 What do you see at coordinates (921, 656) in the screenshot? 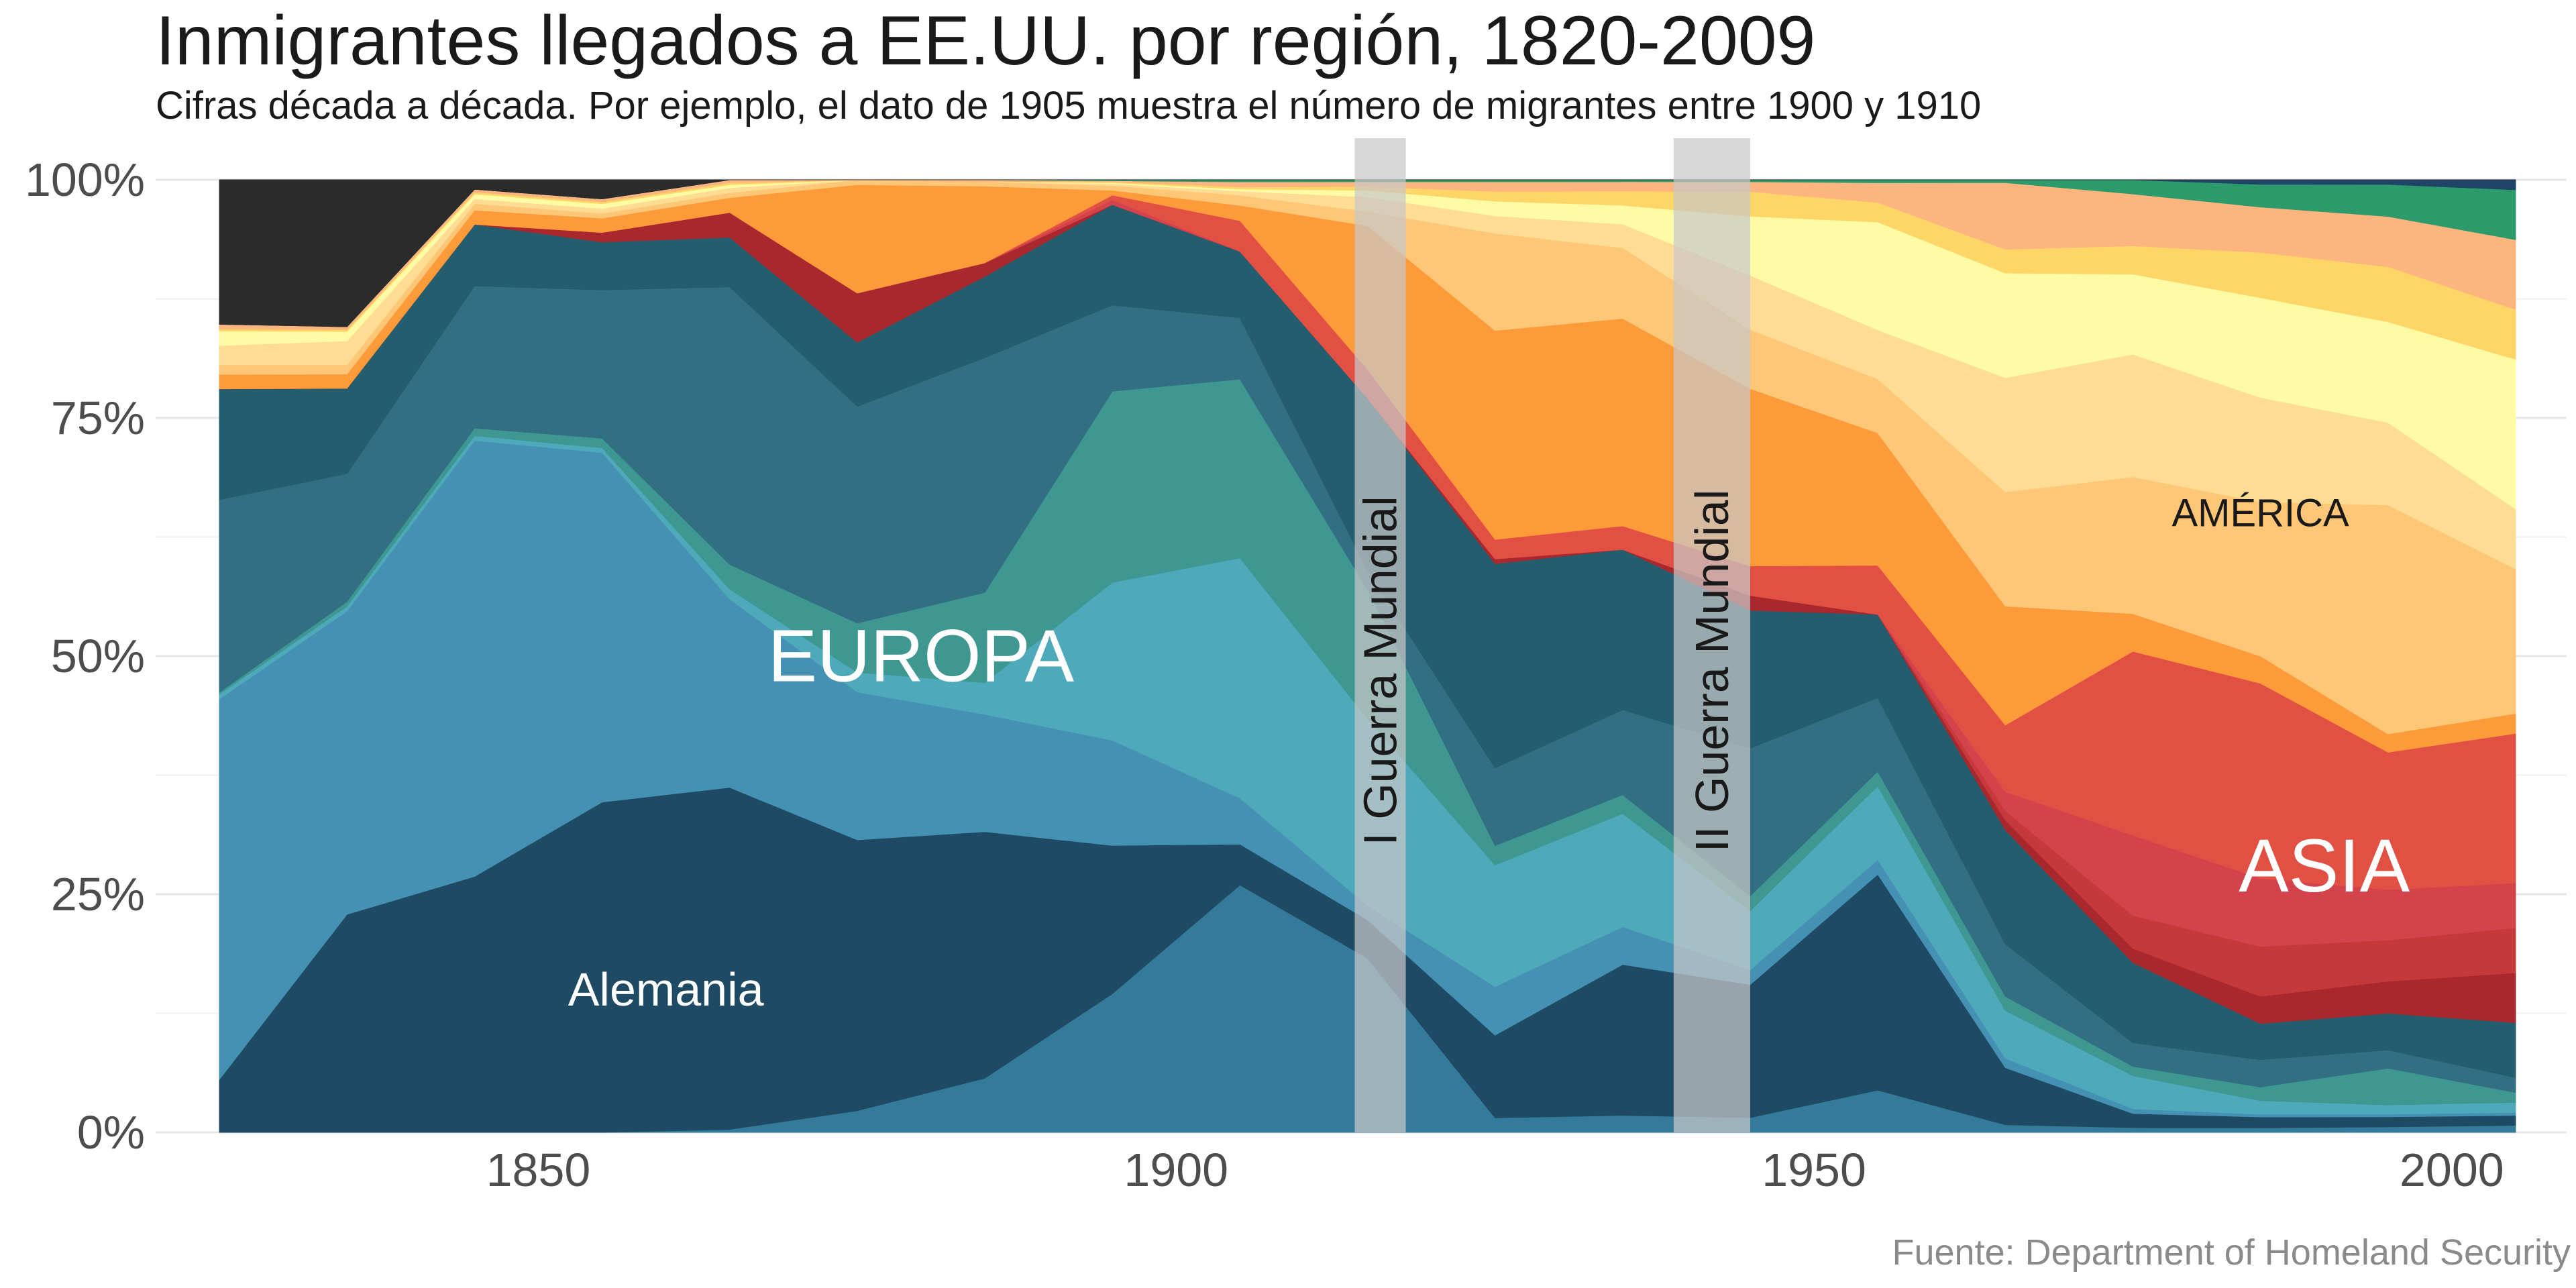
I see `annotation-label-1: EUROPA` at bounding box center [921, 656].